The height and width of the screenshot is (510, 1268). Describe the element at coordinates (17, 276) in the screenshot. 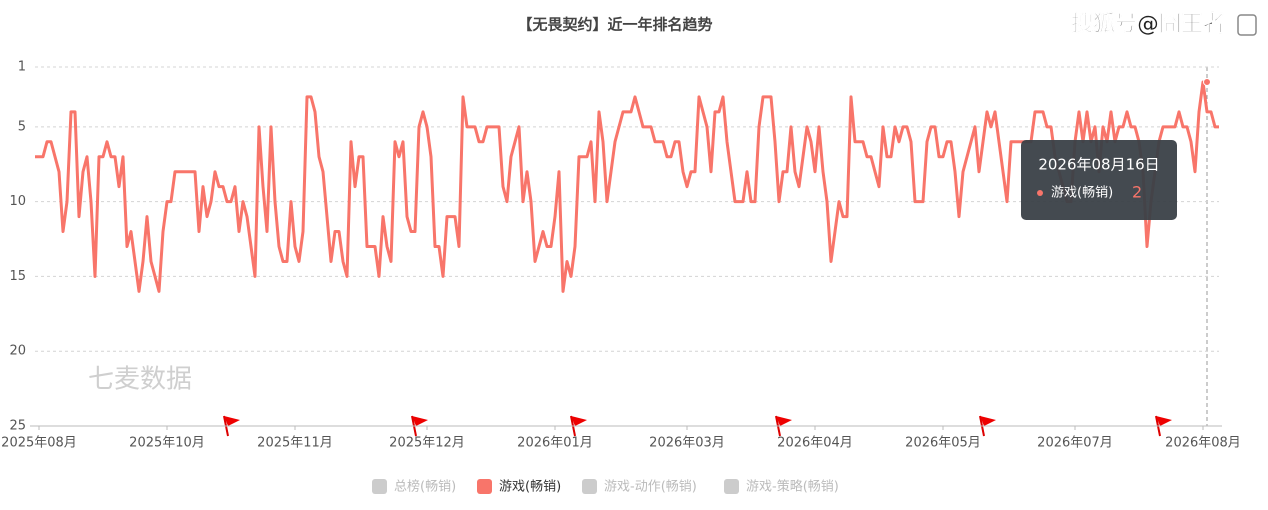

I see `y-tick-label: 15` at that location.